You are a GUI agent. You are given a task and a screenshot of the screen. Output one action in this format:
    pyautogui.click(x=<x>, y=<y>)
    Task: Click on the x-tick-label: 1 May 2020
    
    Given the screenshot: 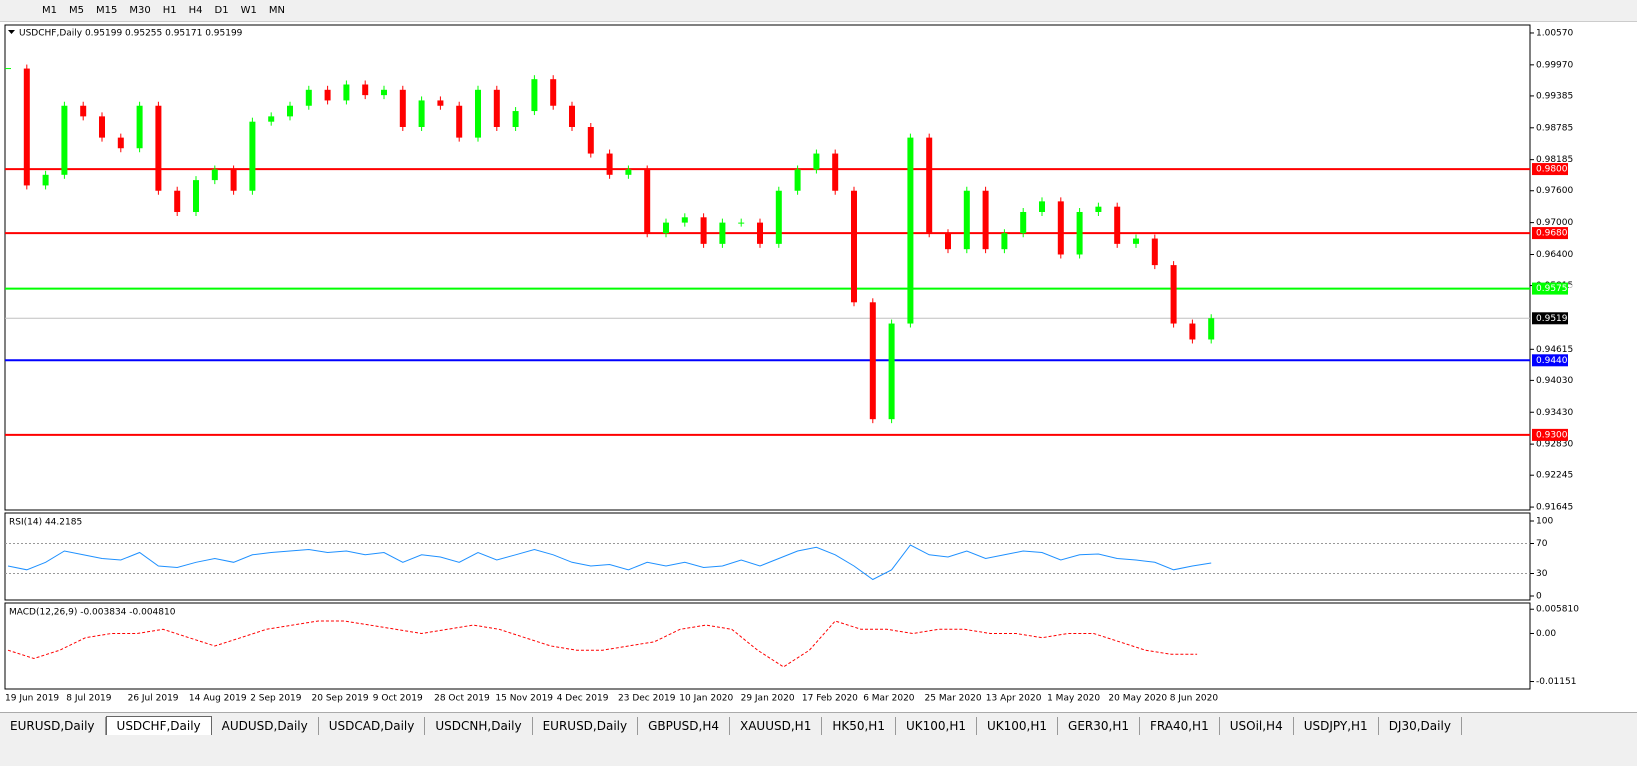 What is the action you would take?
    pyautogui.click(x=1073, y=699)
    